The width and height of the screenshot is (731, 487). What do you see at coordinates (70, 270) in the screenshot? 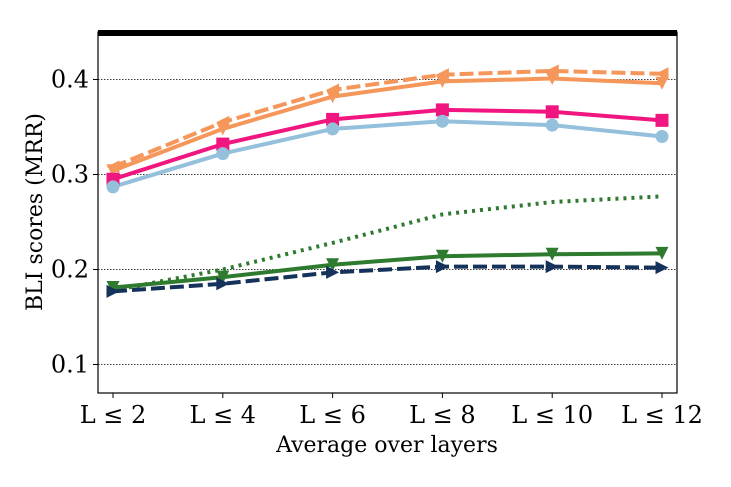
I see `y-tick-label: 0.2` at bounding box center [70, 270].